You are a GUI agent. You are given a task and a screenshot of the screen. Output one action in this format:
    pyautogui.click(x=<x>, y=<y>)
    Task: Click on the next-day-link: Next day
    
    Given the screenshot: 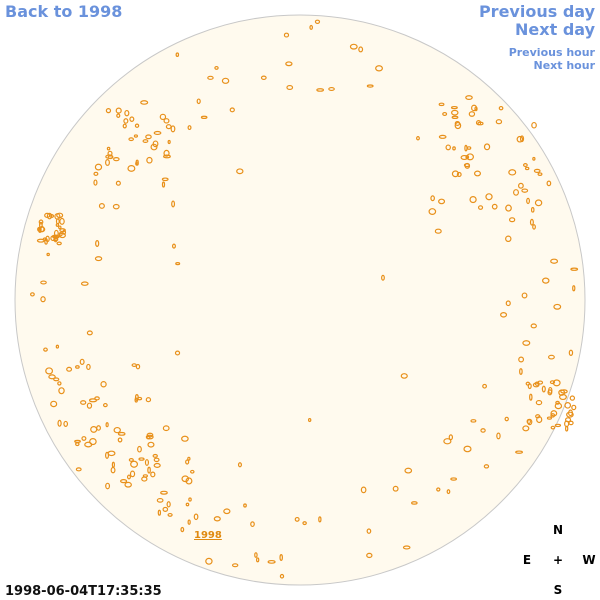 What is the action you would take?
    pyautogui.click(x=555, y=29)
    